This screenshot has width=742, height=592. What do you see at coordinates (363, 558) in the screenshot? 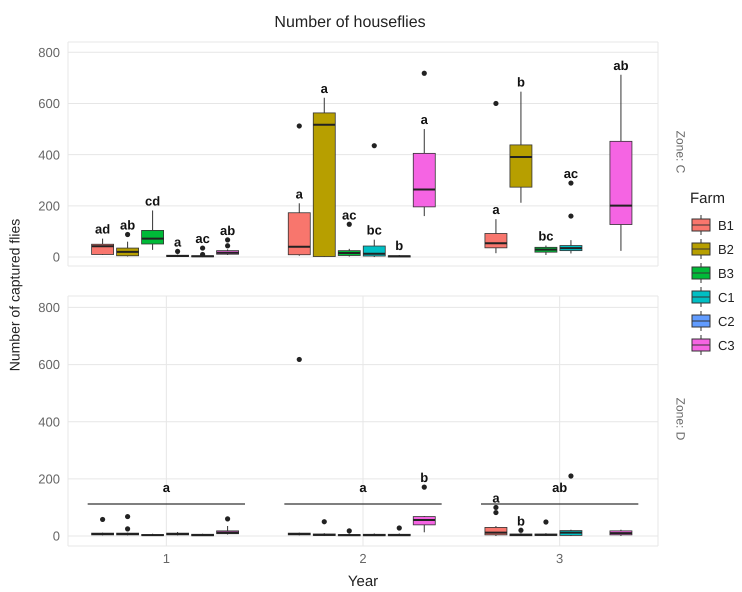
I see `x-tick-label: 2` at bounding box center [363, 558].